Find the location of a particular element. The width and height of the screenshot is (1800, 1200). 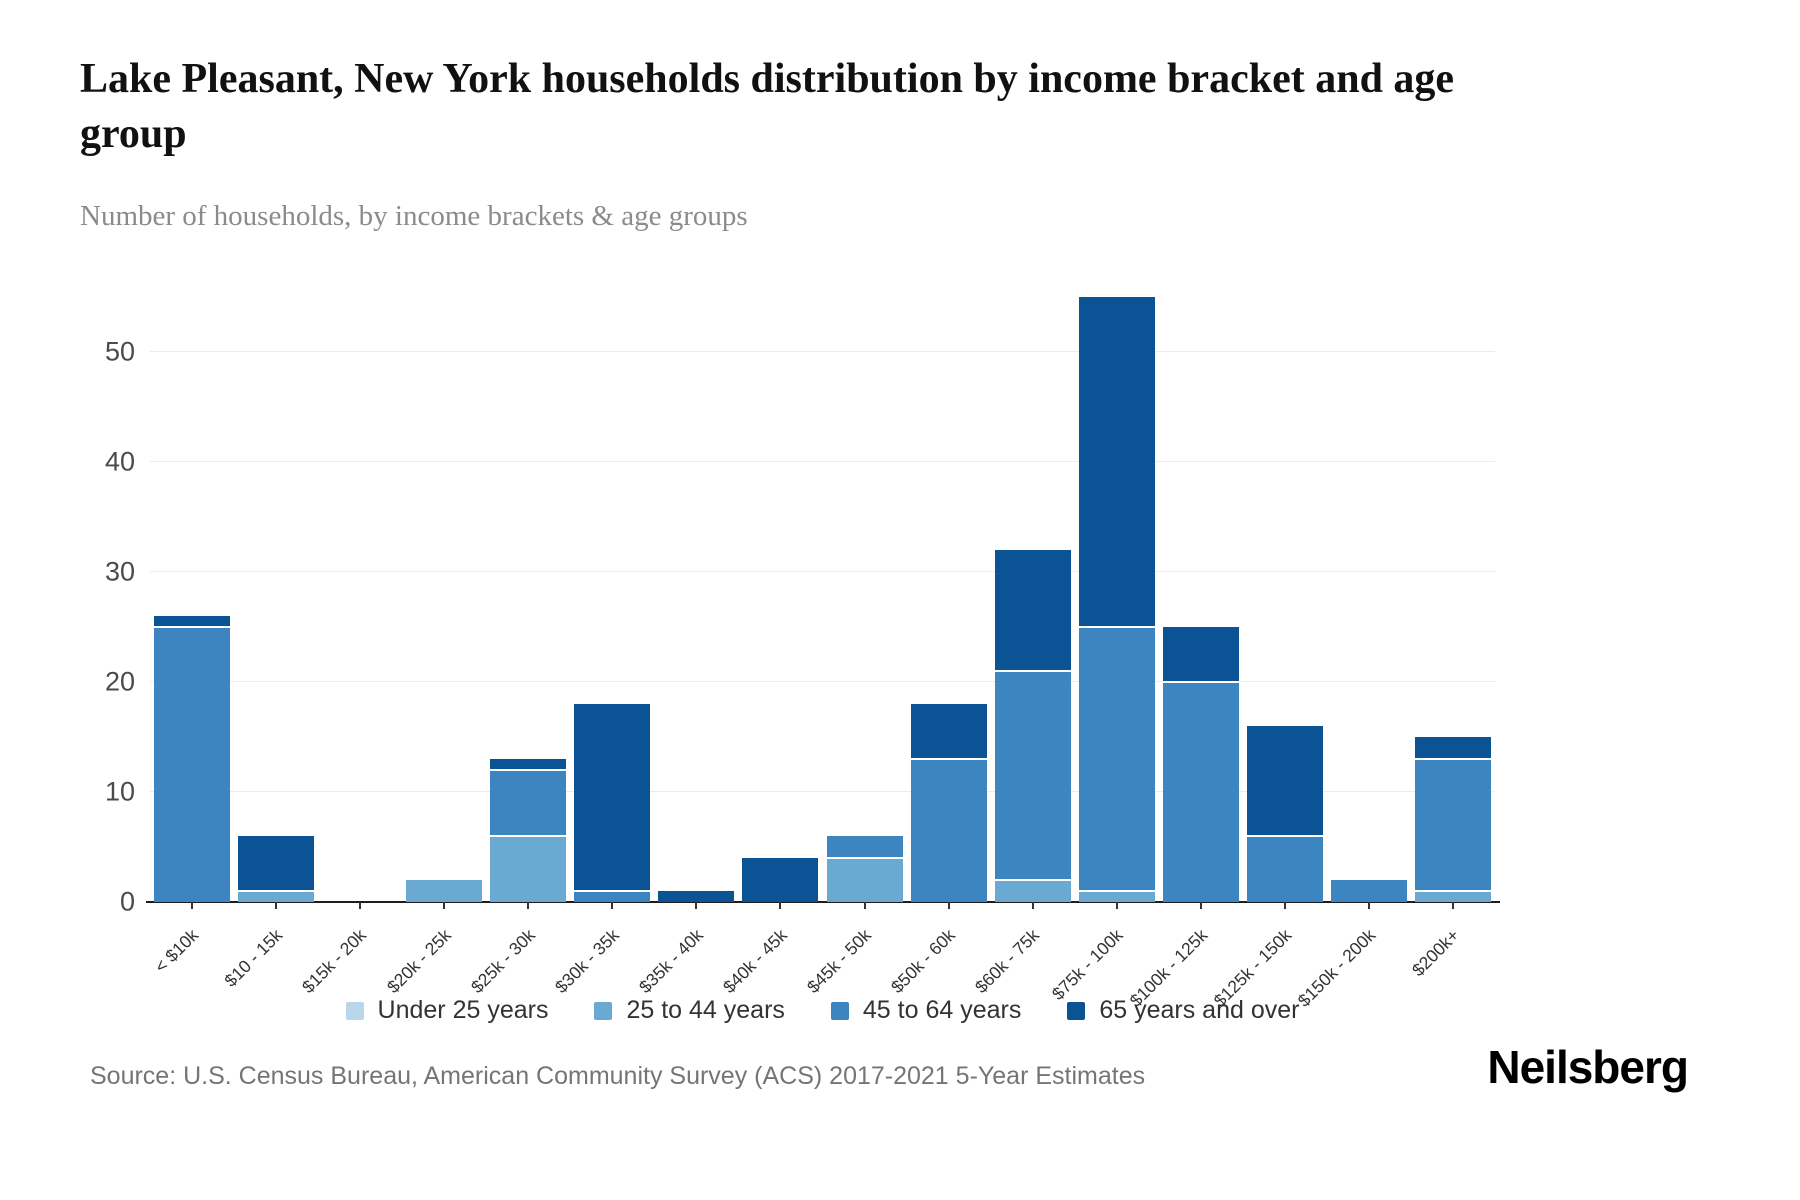

bar-$100k - 125k is located at coordinates (1200, 589).